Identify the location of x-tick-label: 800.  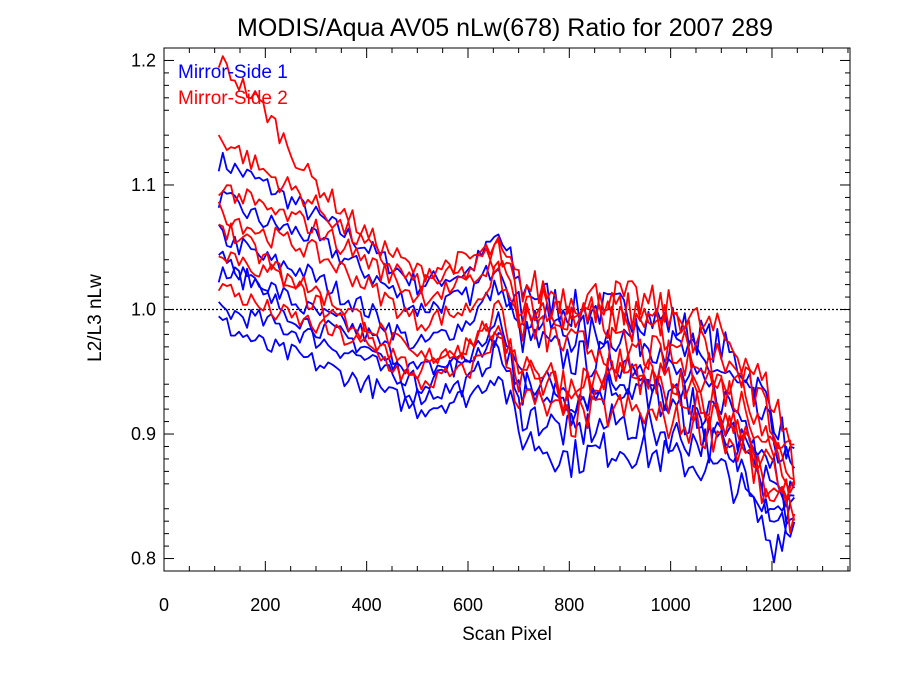
(569, 605).